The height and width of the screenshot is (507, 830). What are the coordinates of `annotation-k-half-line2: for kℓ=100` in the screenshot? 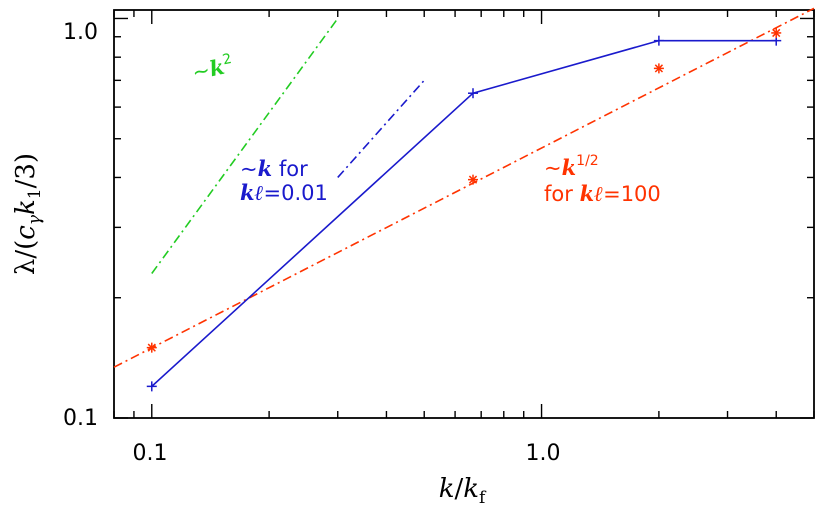 It's located at (602, 193).